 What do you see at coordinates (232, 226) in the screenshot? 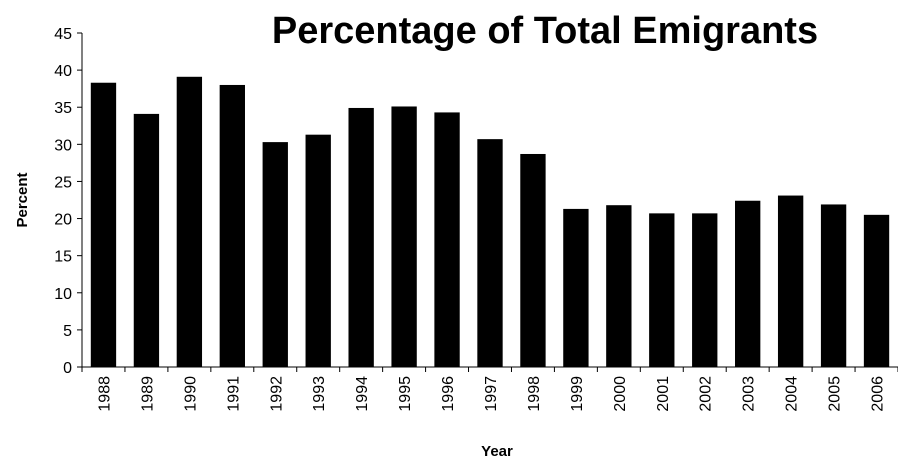
I see `bar-1991` at bounding box center [232, 226].